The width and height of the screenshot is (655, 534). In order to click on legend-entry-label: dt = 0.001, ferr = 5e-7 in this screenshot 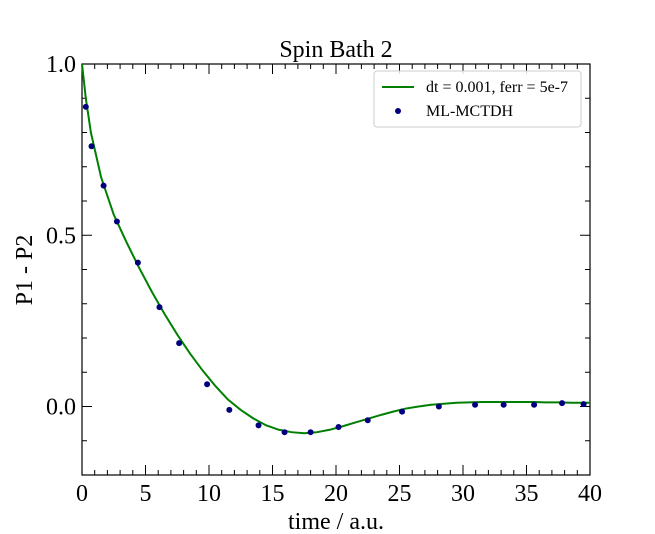, I will do `click(497, 87)`.